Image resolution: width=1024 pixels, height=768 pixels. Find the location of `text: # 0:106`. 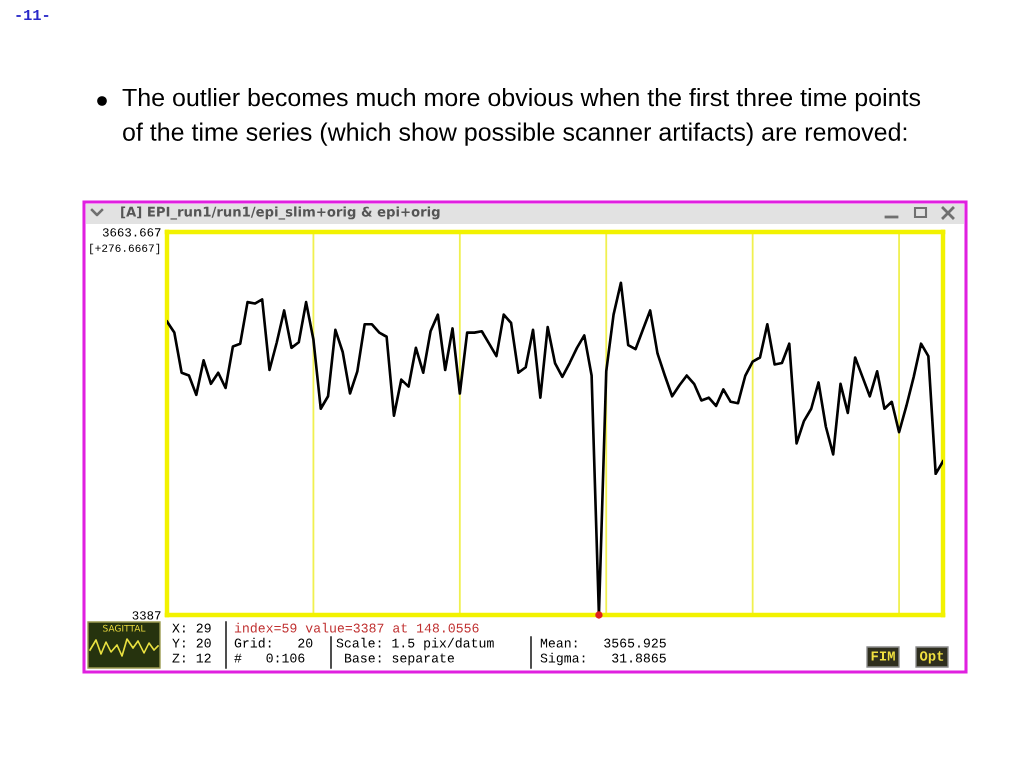

text: # 0:106 is located at coordinates (269, 658).